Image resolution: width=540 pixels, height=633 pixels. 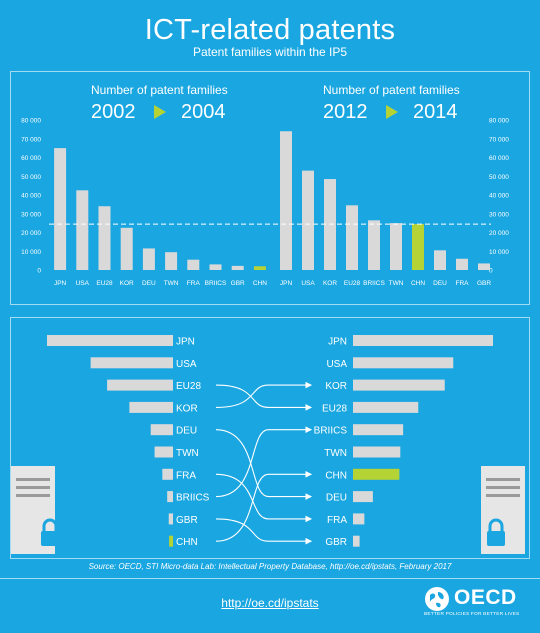 What do you see at coordinates (378, 430) in the screenshot?
I see `rank-bar-right-briics` at bounding box center [378, 430].